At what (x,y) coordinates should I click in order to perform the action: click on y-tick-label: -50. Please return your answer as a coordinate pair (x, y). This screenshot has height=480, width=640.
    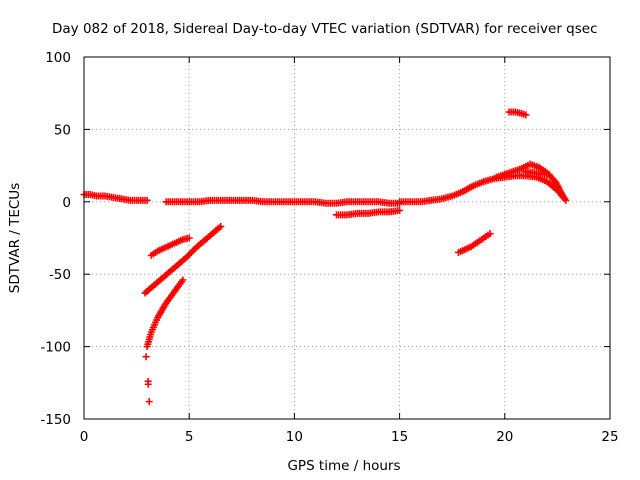
    Looking at the image, I should click on (60, 275).